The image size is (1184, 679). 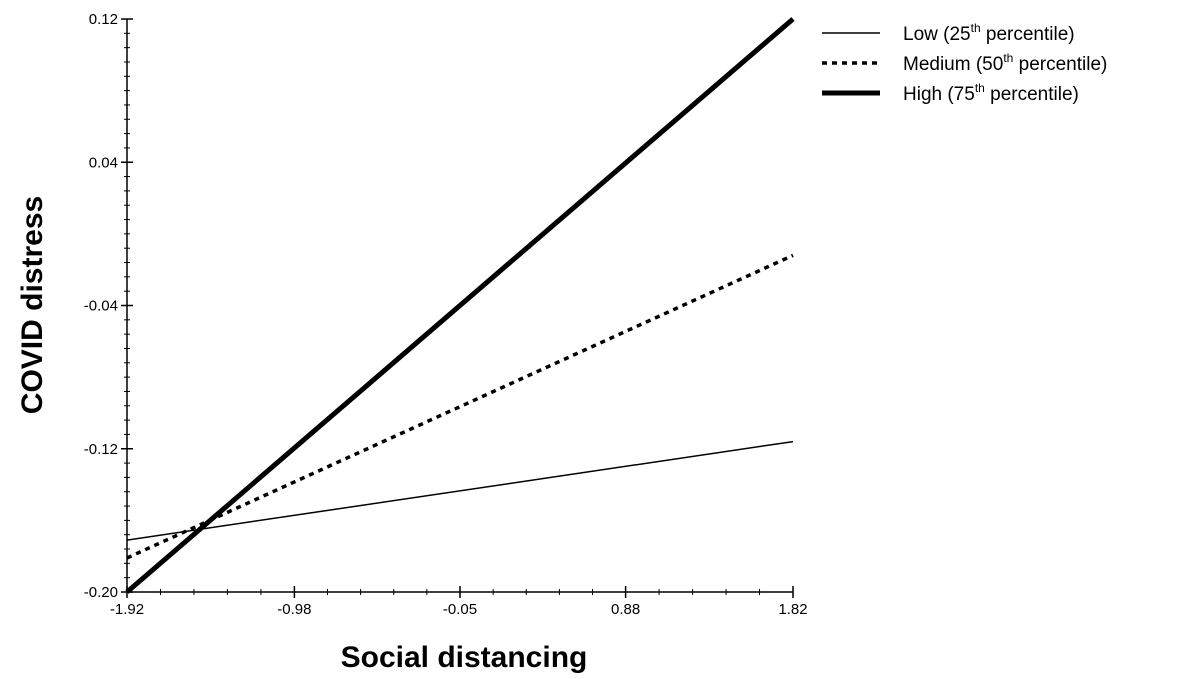 I want to click on legend-label-0: Low (25th percentile), so click(x=989, y=33).